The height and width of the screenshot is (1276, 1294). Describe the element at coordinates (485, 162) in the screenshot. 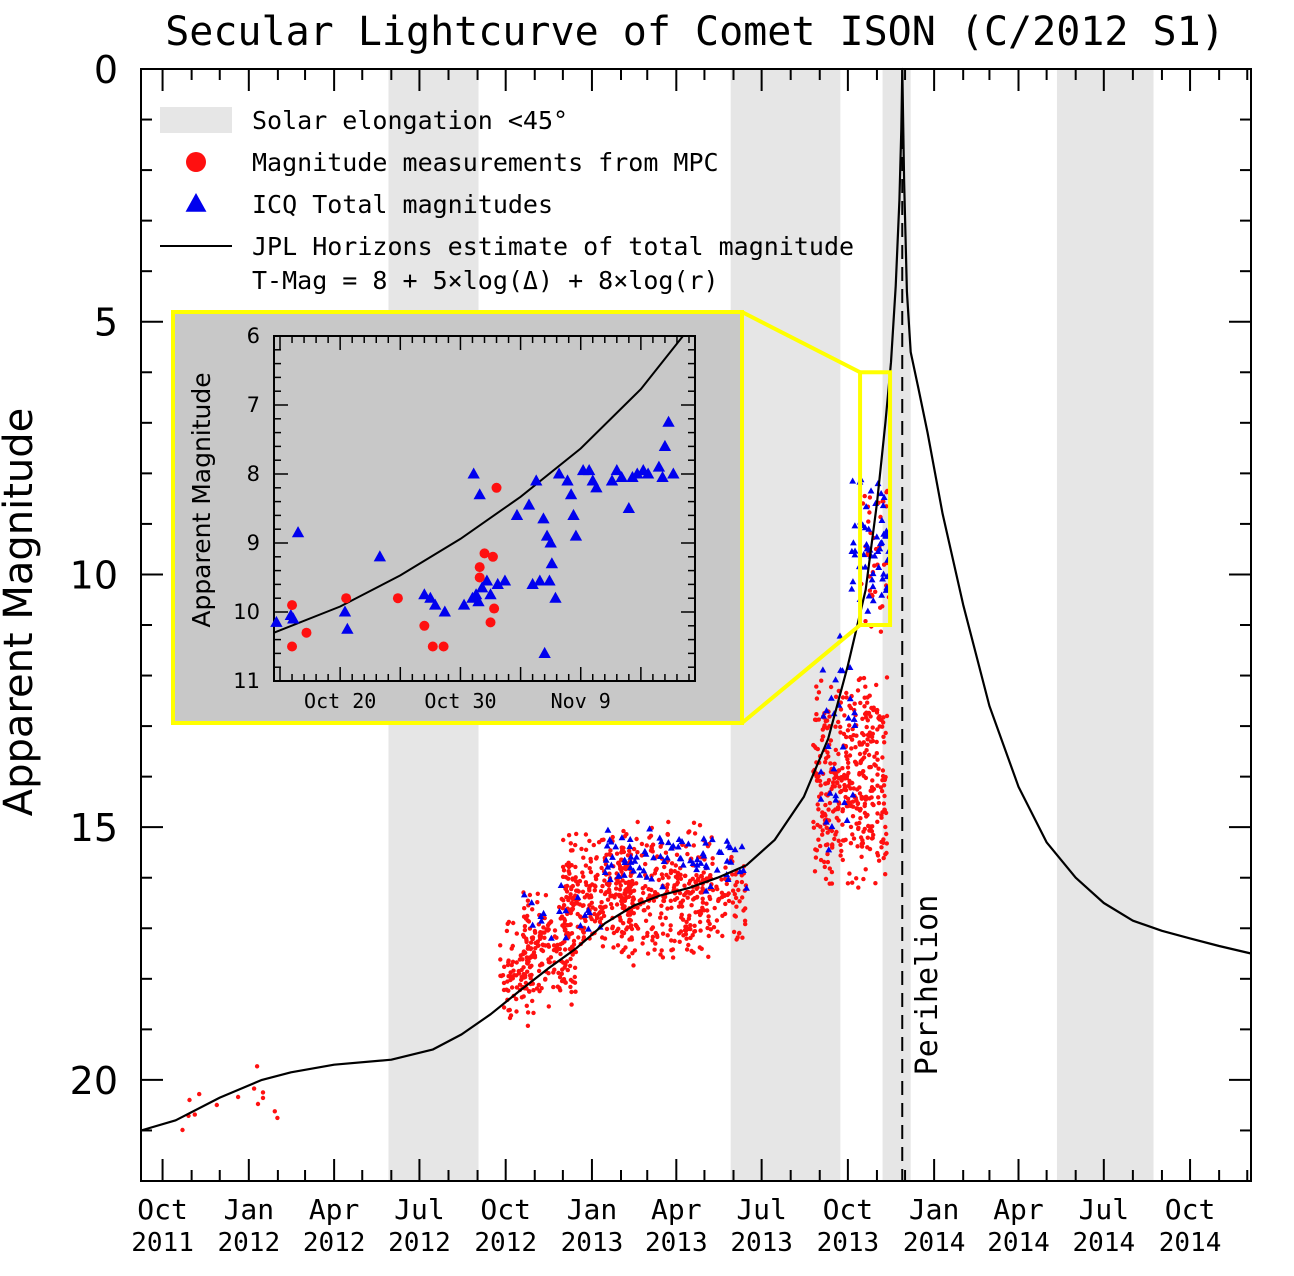

I see `legend-label: Magnitude measurements from MPC` at that location.